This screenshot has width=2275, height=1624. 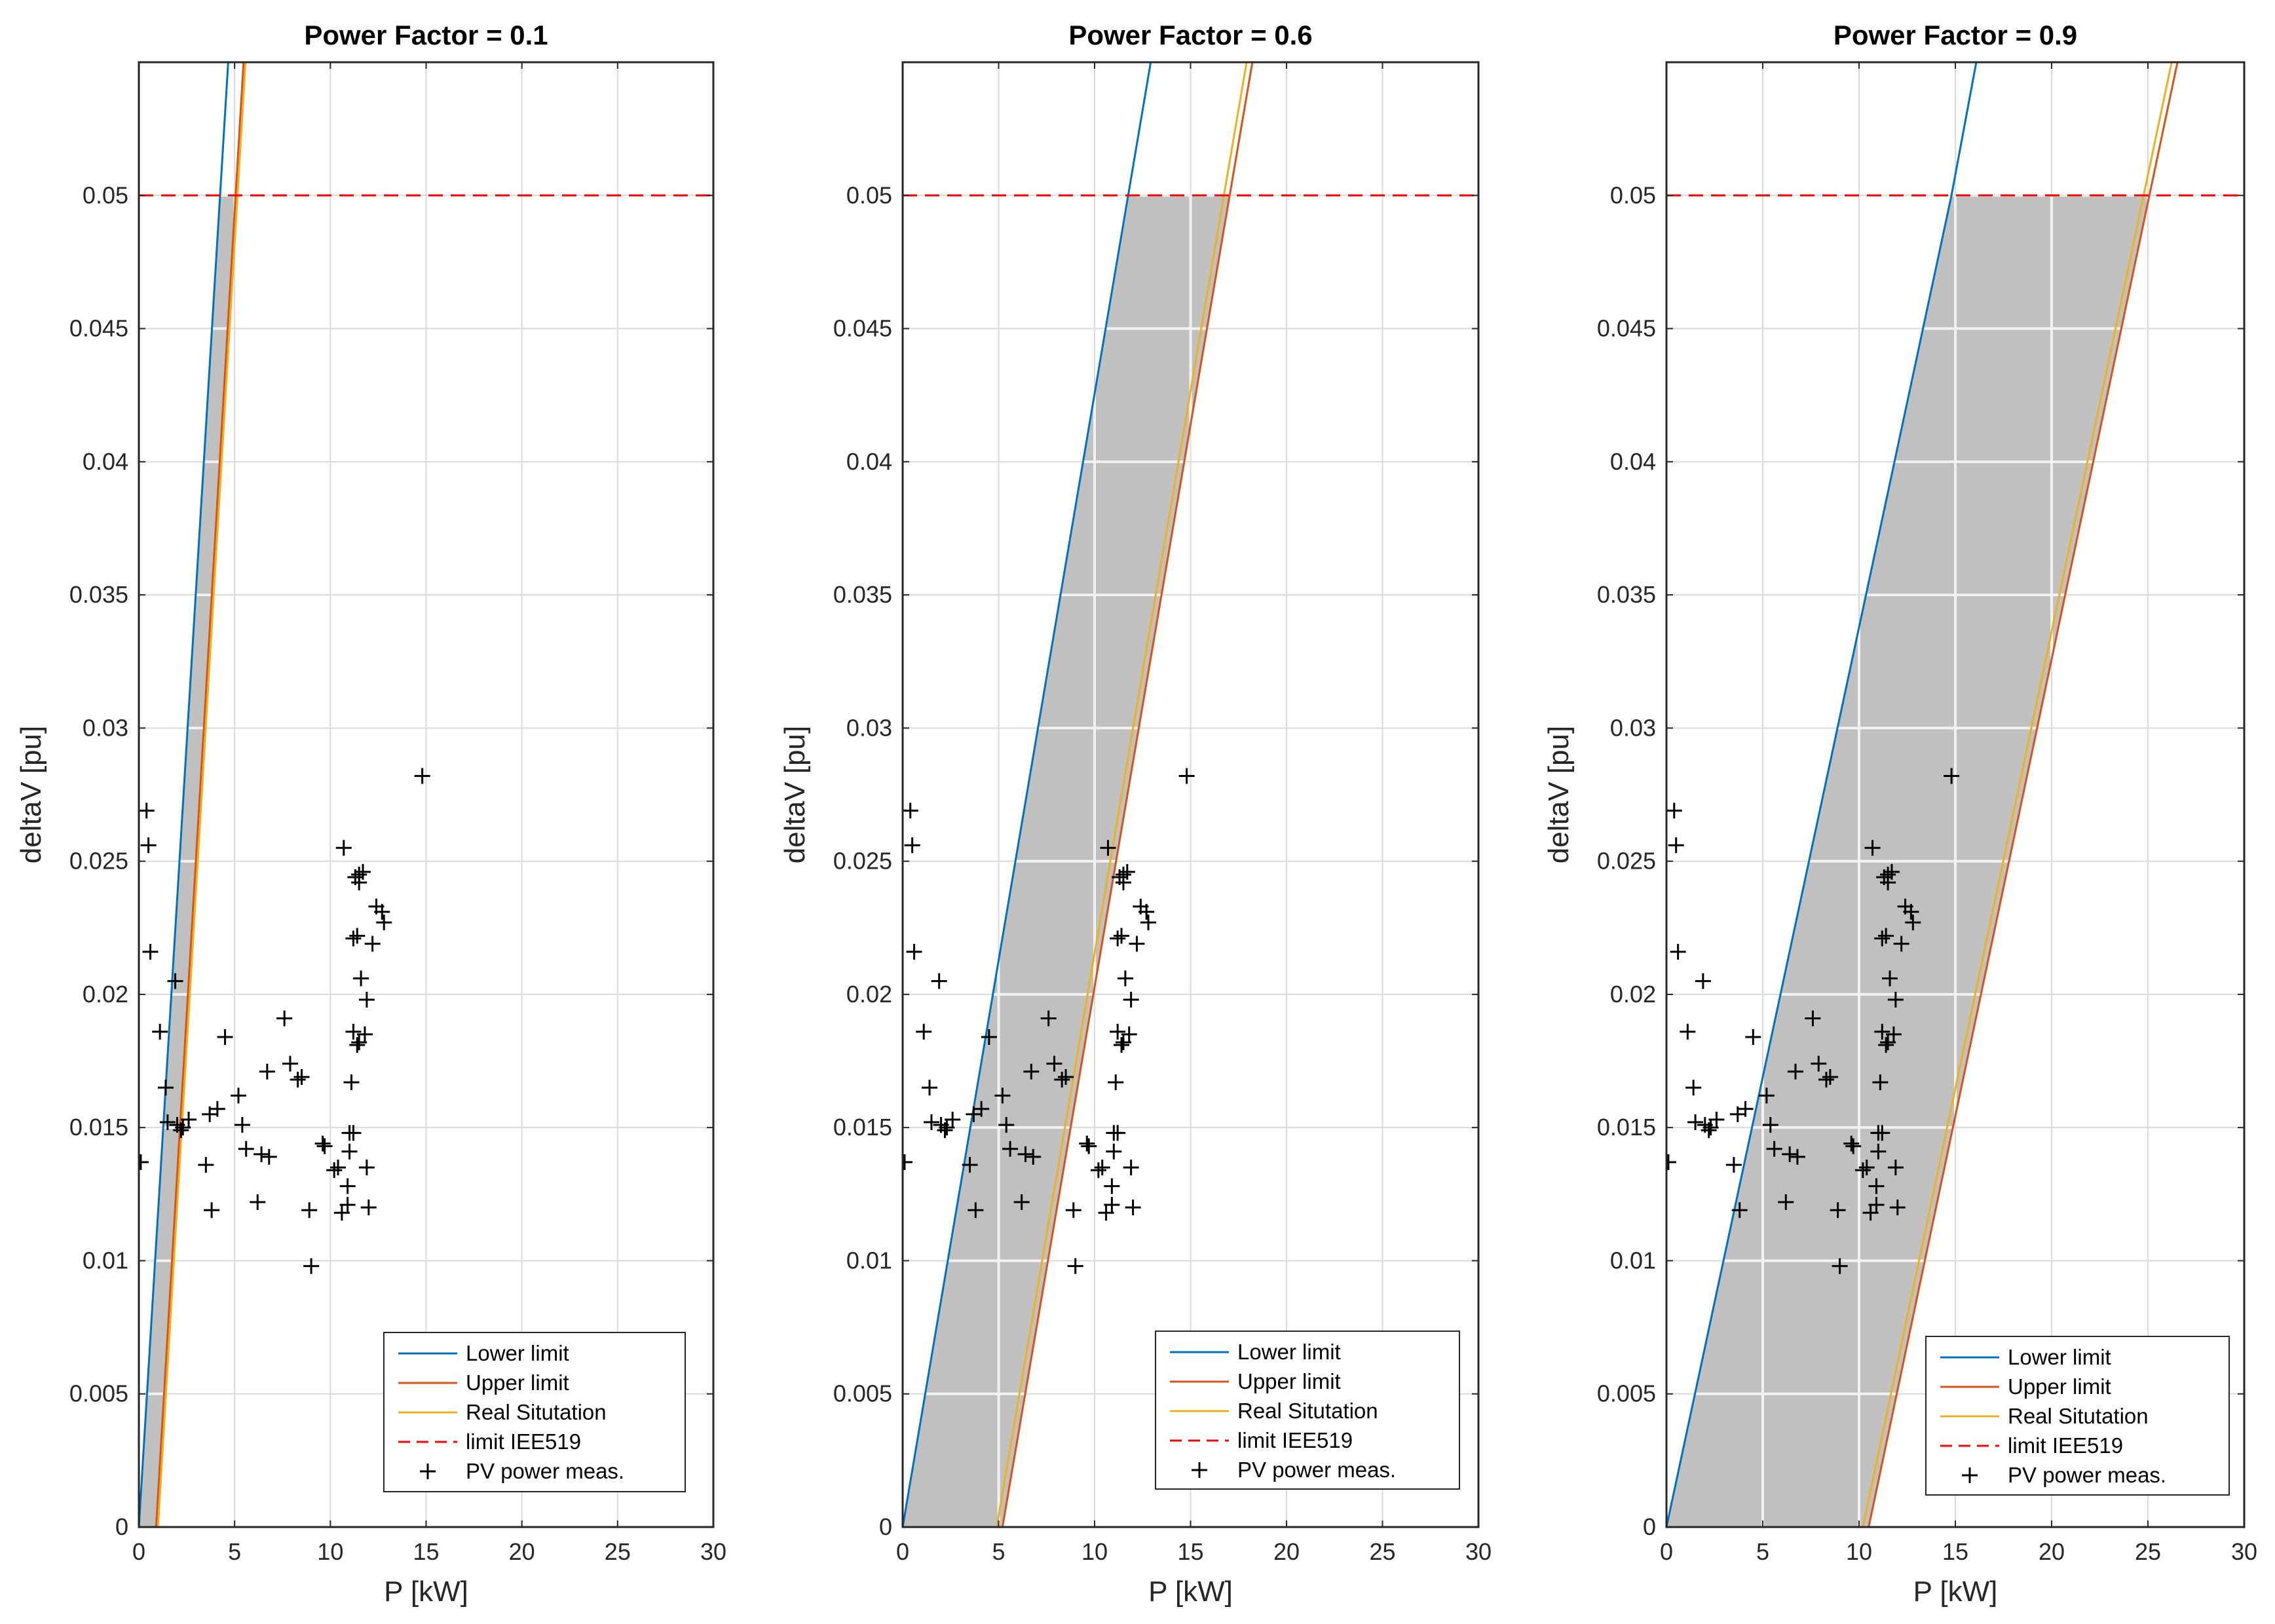 I want to click on x-tick-label: 25, so click(x=2148, y=1551).